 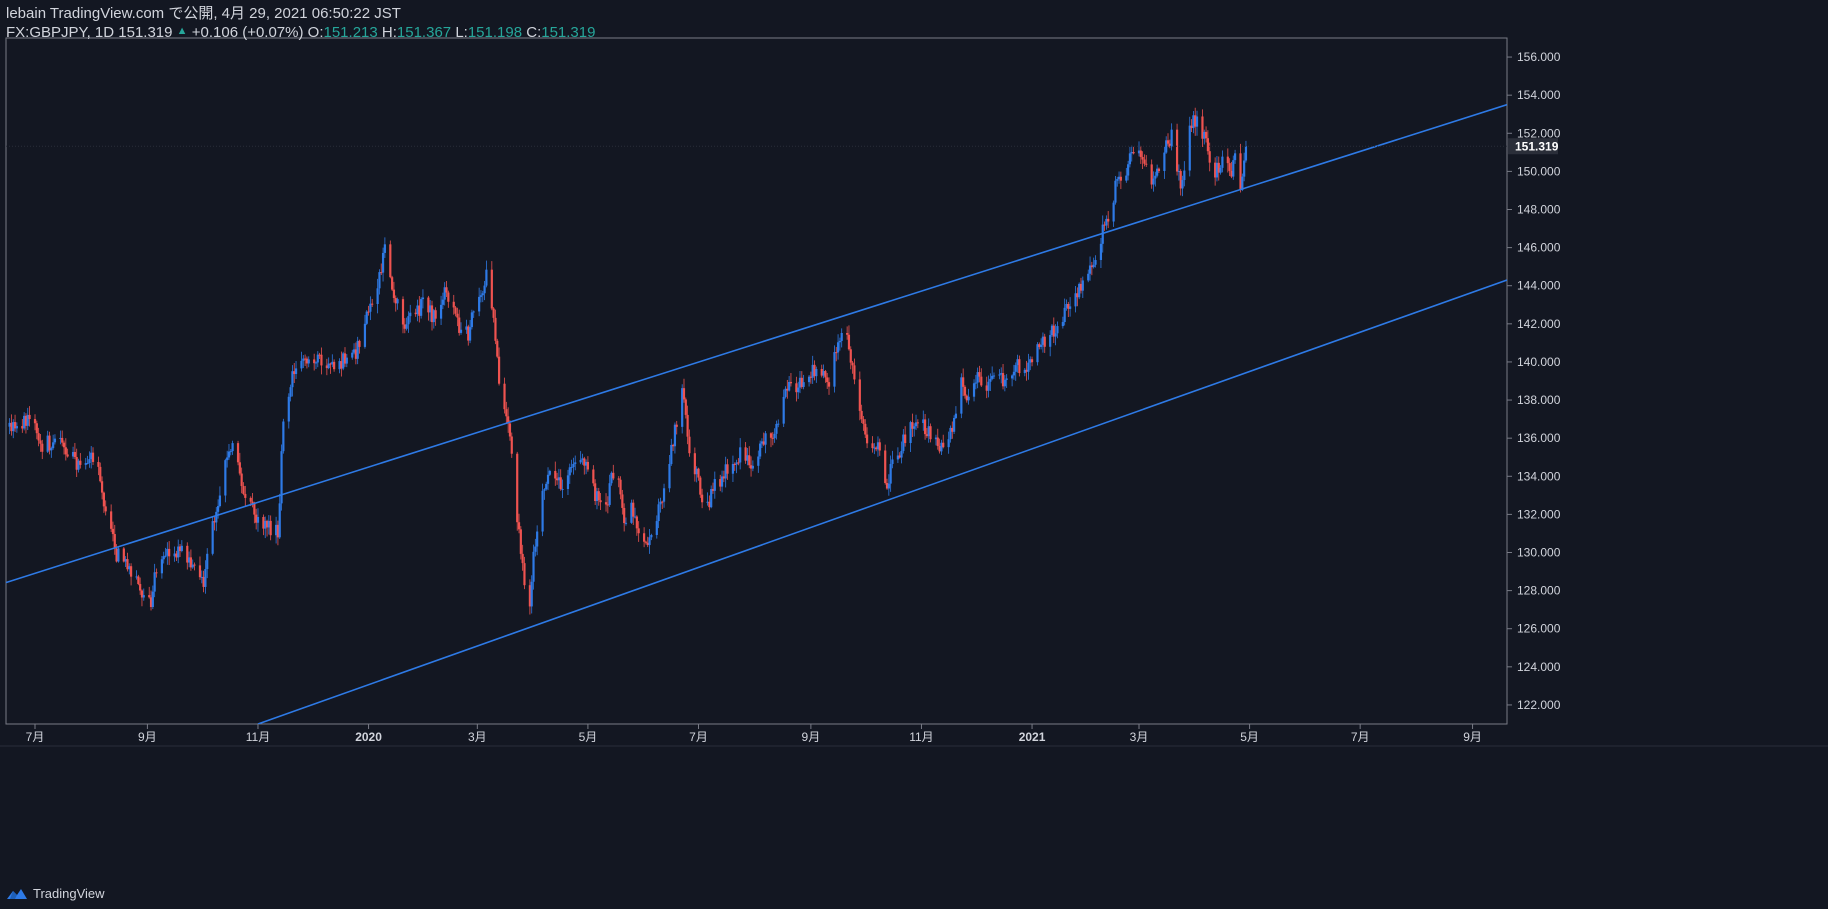 I want to click on close-label: C:, so click(x=534, y=32).